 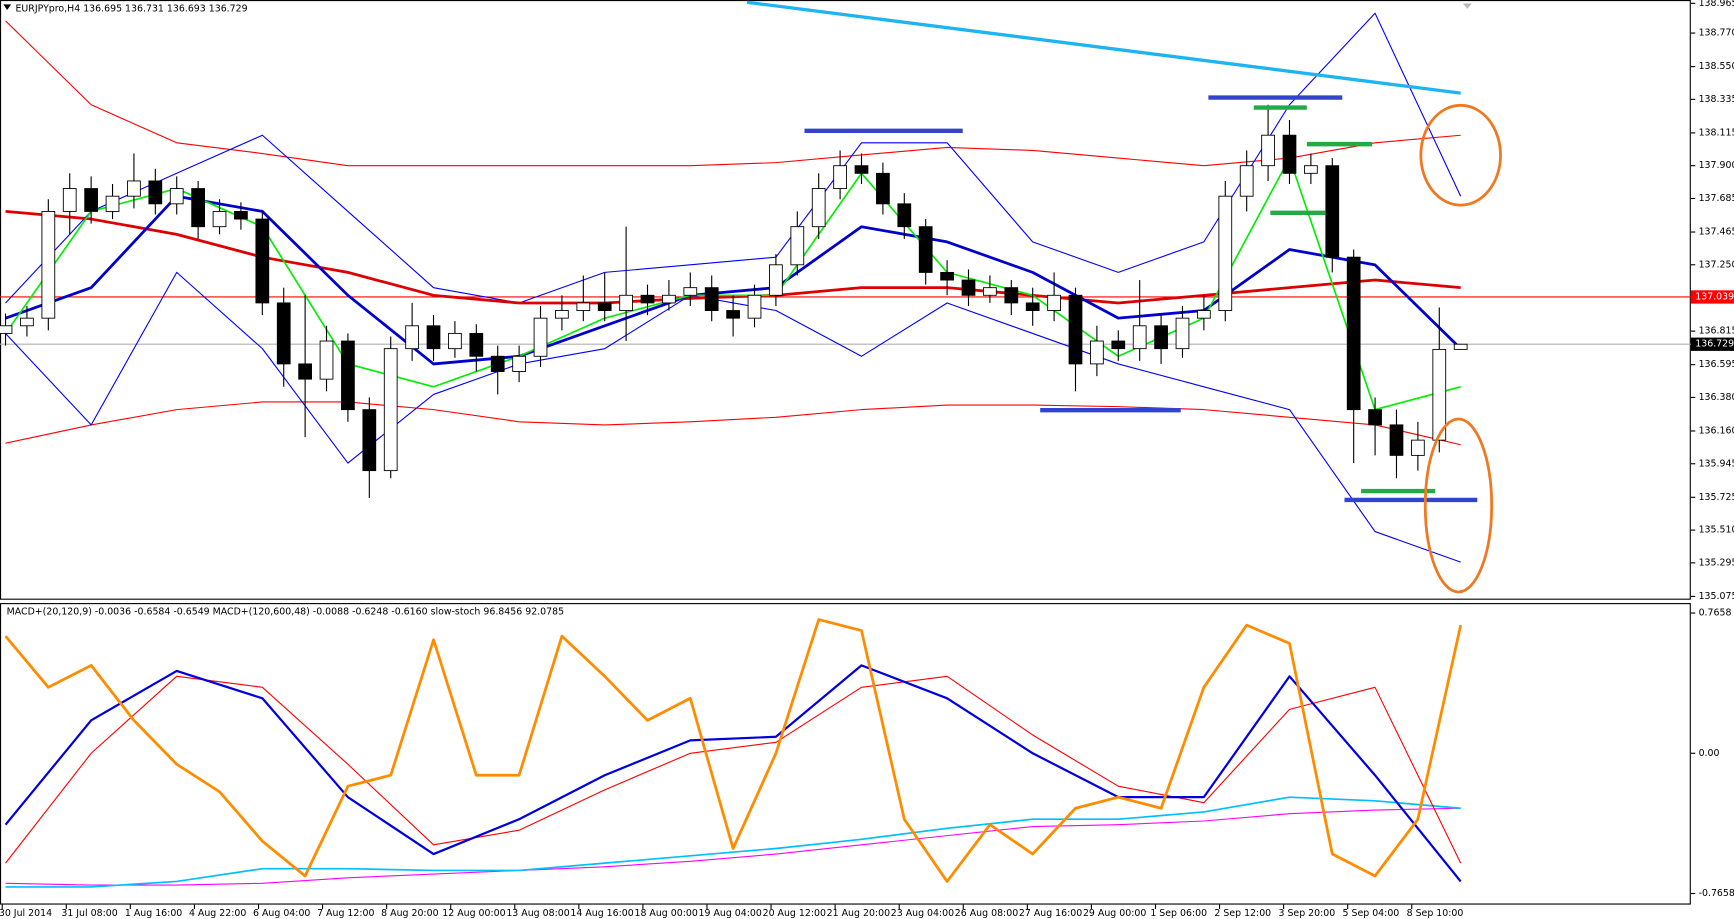 What do you see at coordinates (1435, 913) in the screenshot?
I see `x-tick-label: 8 Sep 10:00` at bounding box center [1435, 913].